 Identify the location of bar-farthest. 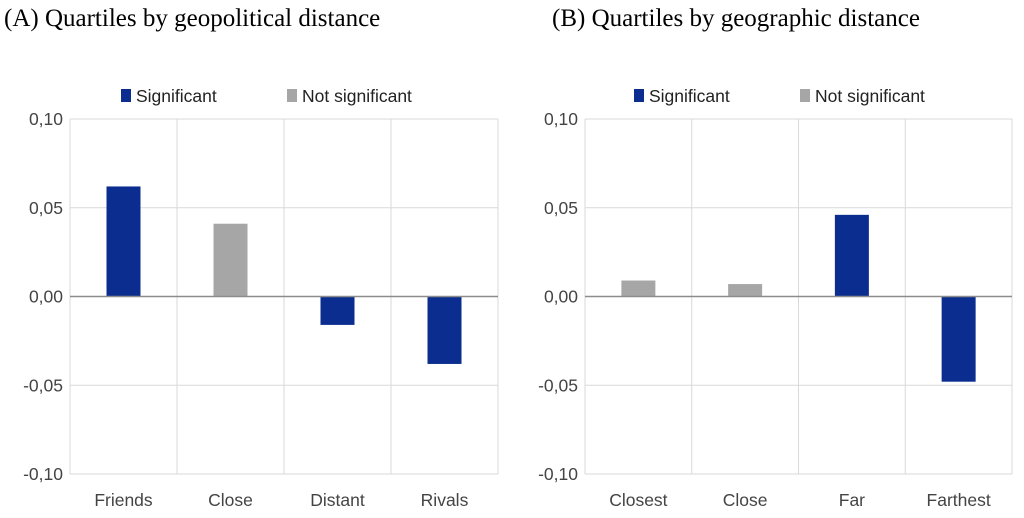
(958, 339).